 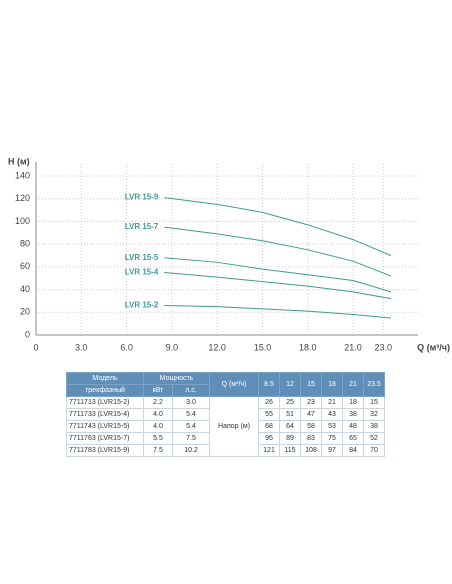 What do you see at coordinates (25, 289) in the screenshot?
I see `y-tick-label: 40` at bounding box center [25, 289].